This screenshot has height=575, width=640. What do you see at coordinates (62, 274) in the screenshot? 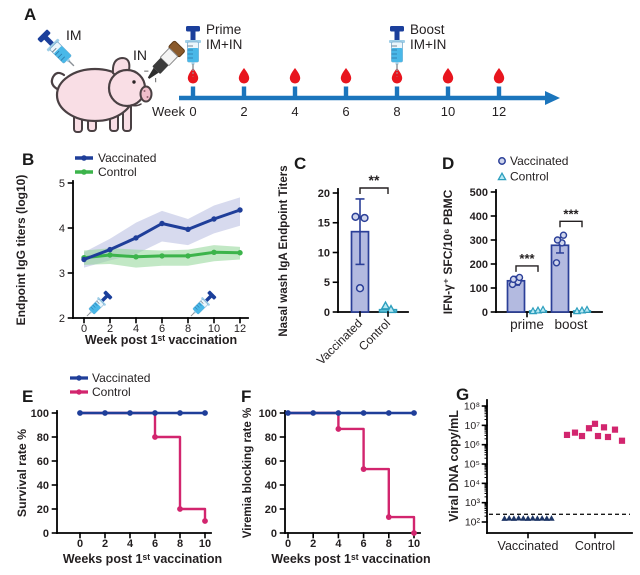
I see `svg-text: 3` at bounding box center [62, 274].